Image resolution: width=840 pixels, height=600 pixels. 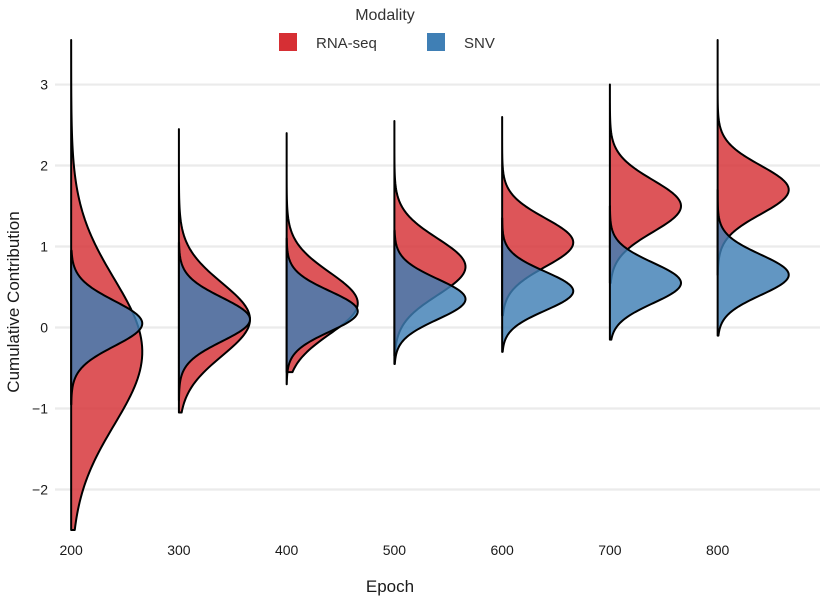 I want to click on x-tick-label: 800, so click(x=718, y=550).